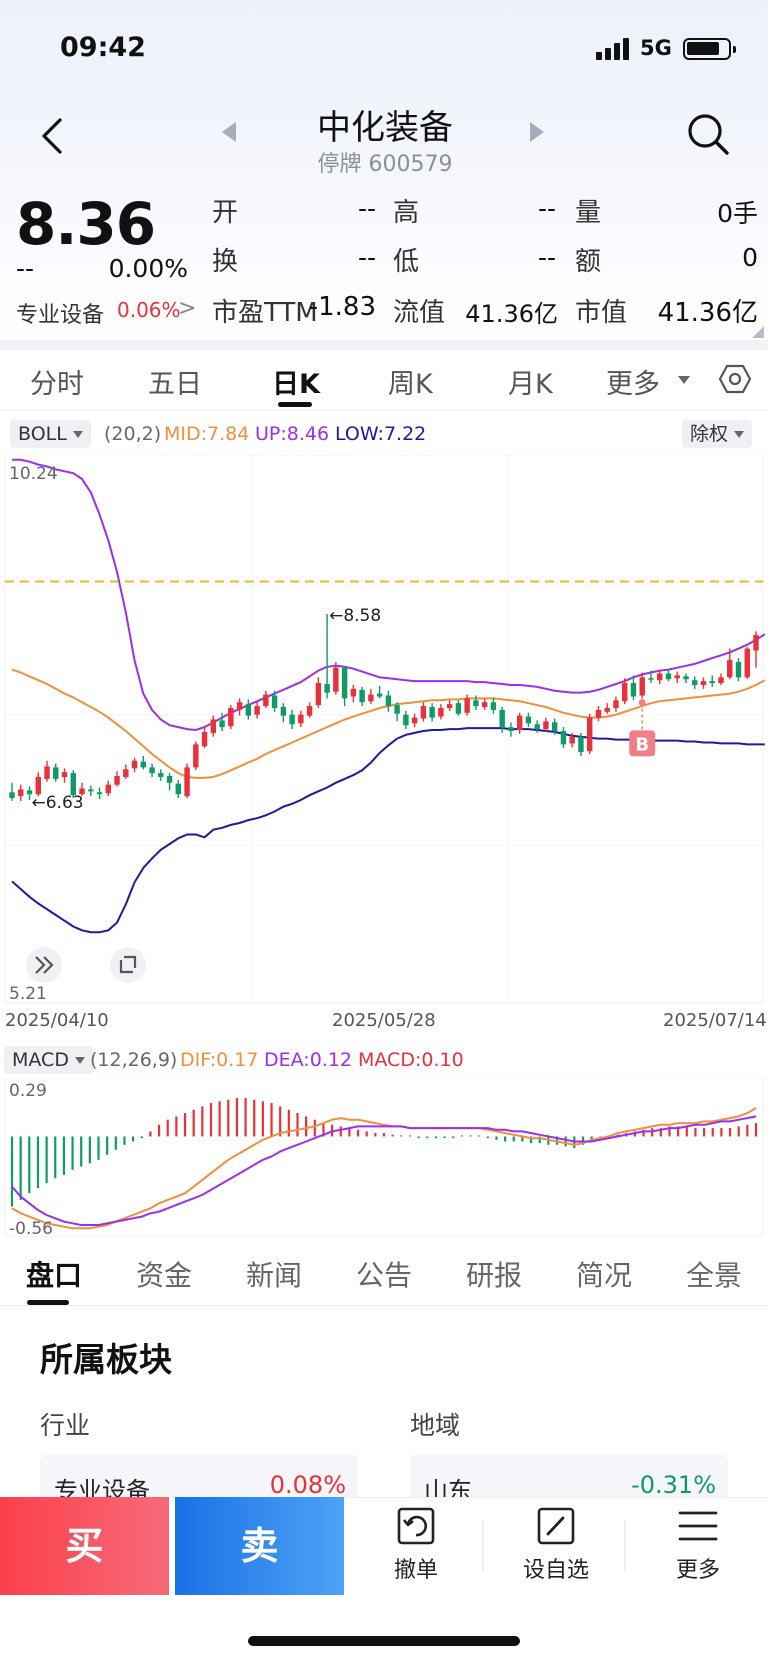 This screenshot has height=1663, width=768. I want to click on tab-daily-k: 日K, so click(296, 384).